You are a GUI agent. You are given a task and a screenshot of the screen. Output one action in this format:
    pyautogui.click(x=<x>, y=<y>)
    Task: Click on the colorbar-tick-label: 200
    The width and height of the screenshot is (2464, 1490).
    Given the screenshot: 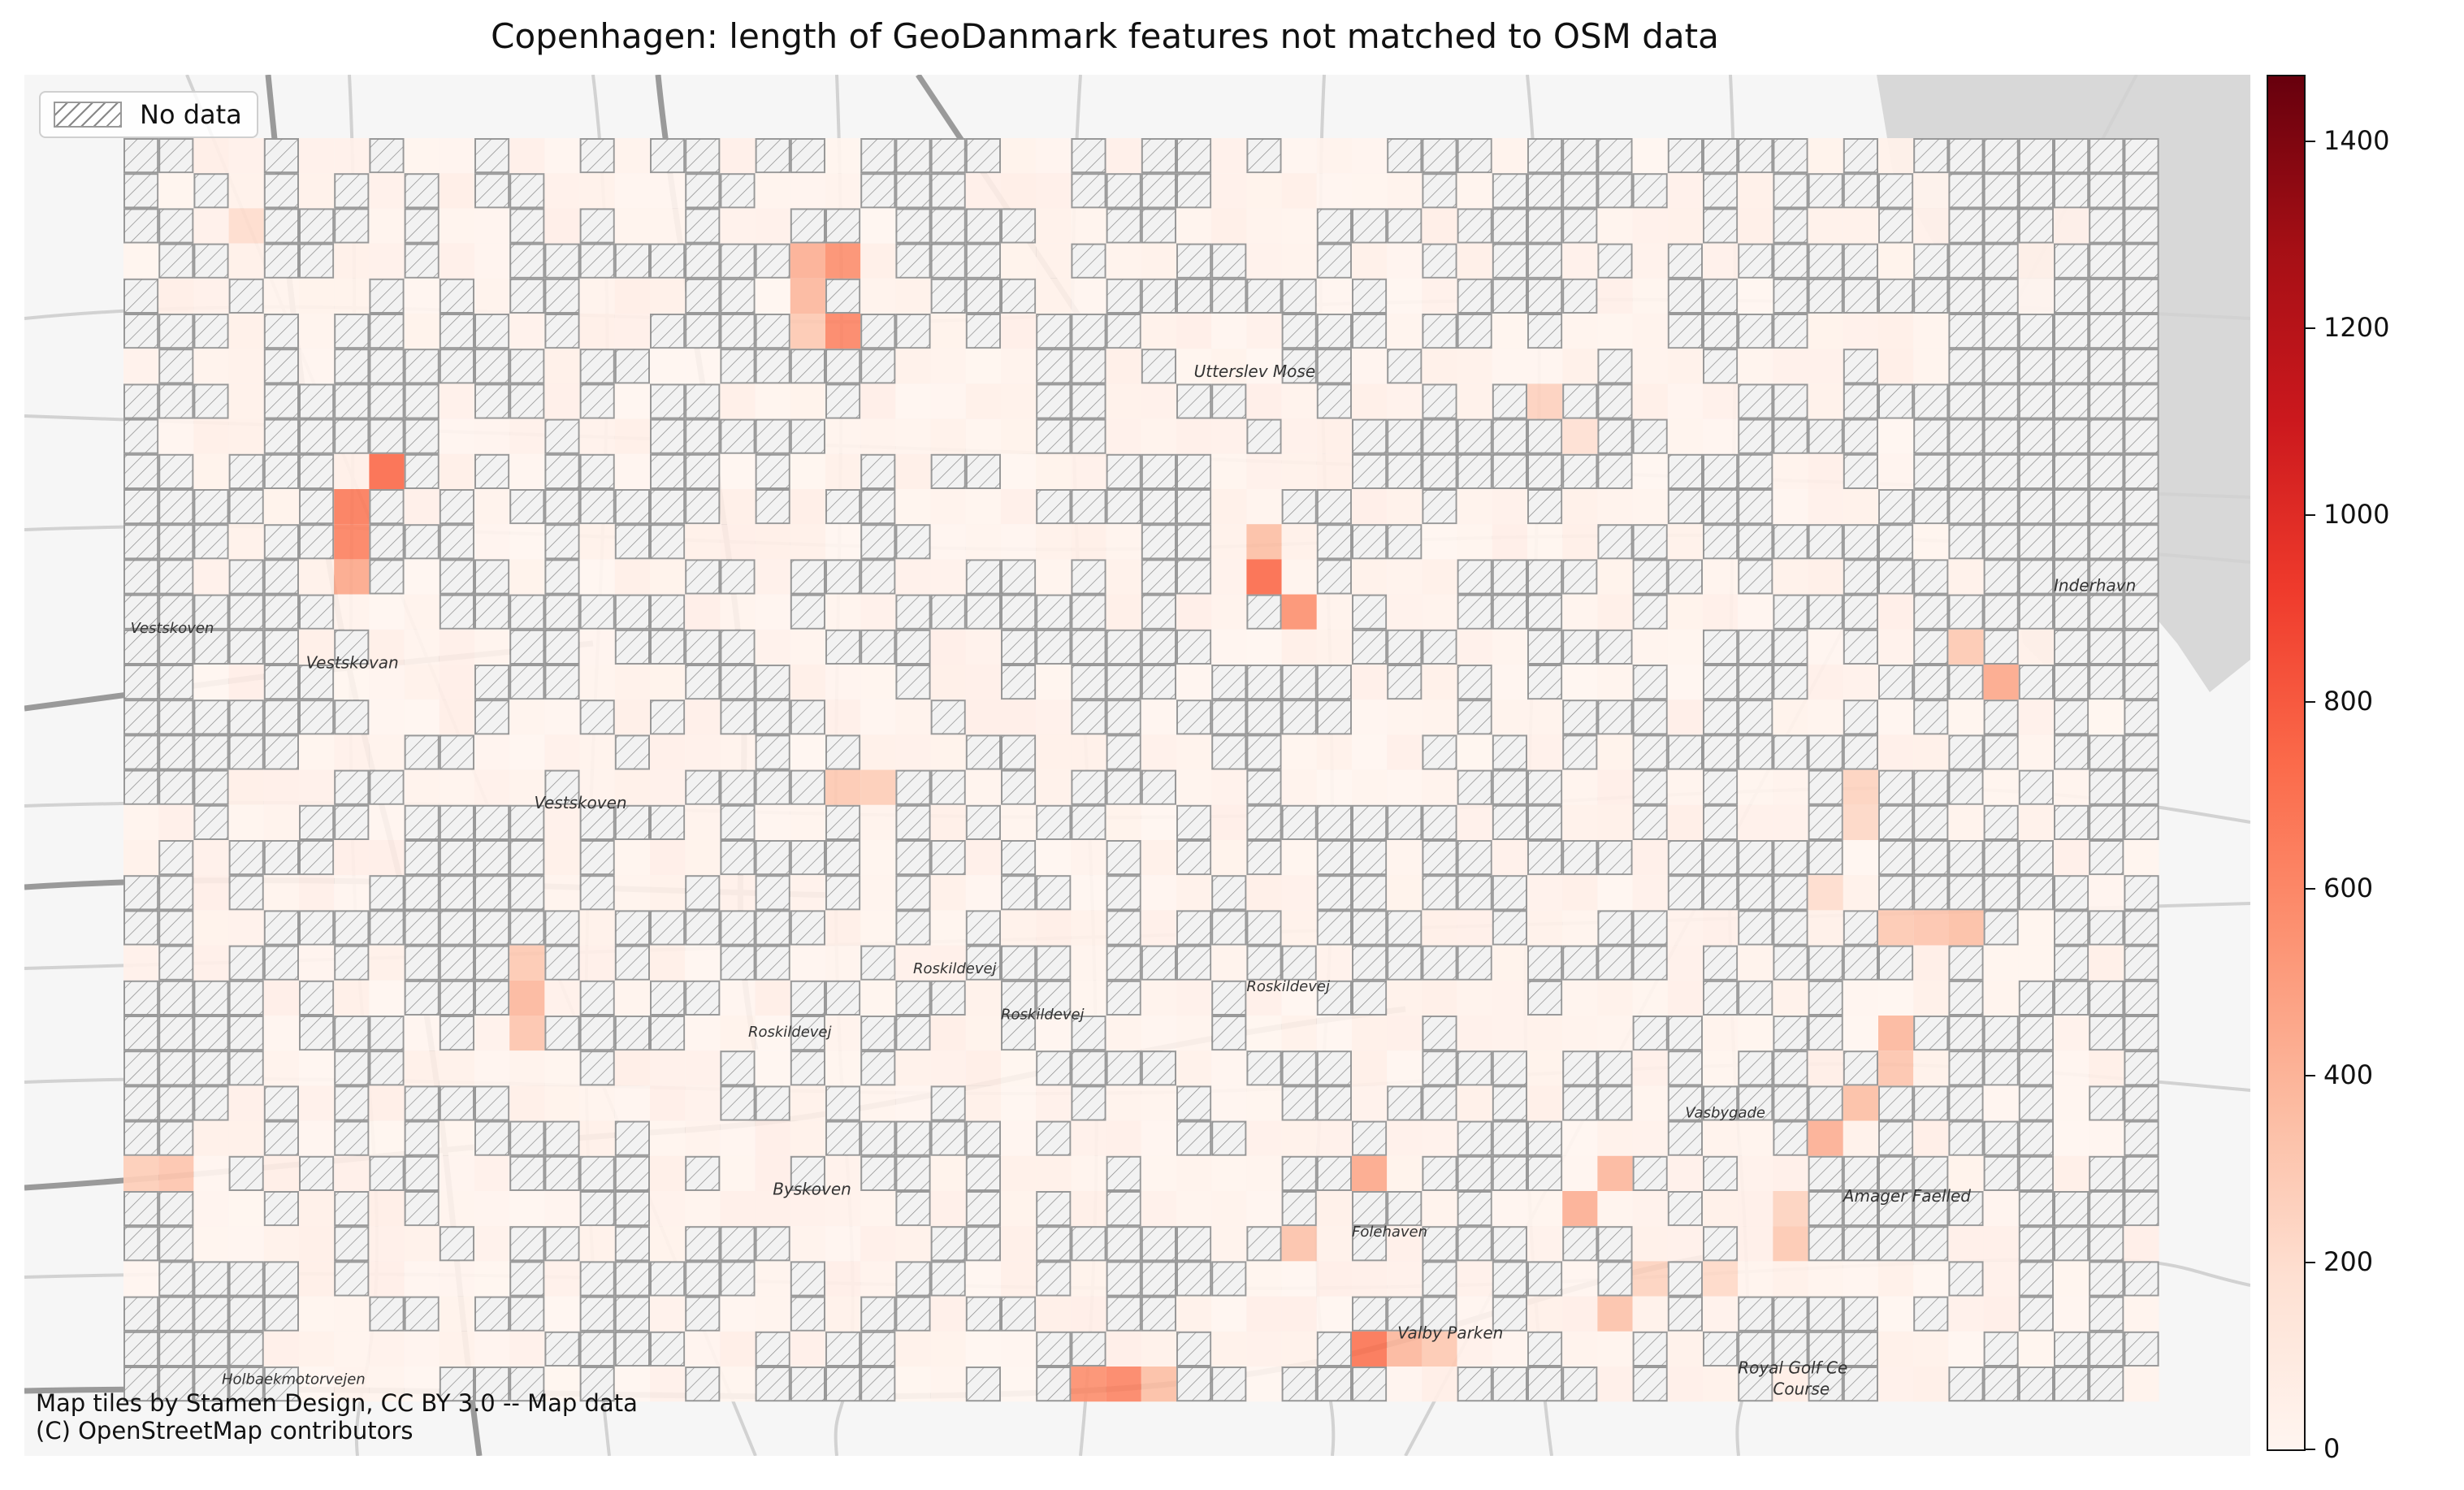 What is the action you would take?
    pyautogui.click(x=2348, y=1262)
    